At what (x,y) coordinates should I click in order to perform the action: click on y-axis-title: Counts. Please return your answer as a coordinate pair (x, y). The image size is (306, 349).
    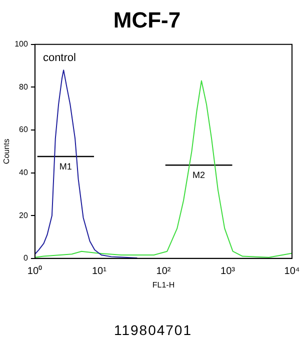
    Looking at the image, I should click on (7, 151).